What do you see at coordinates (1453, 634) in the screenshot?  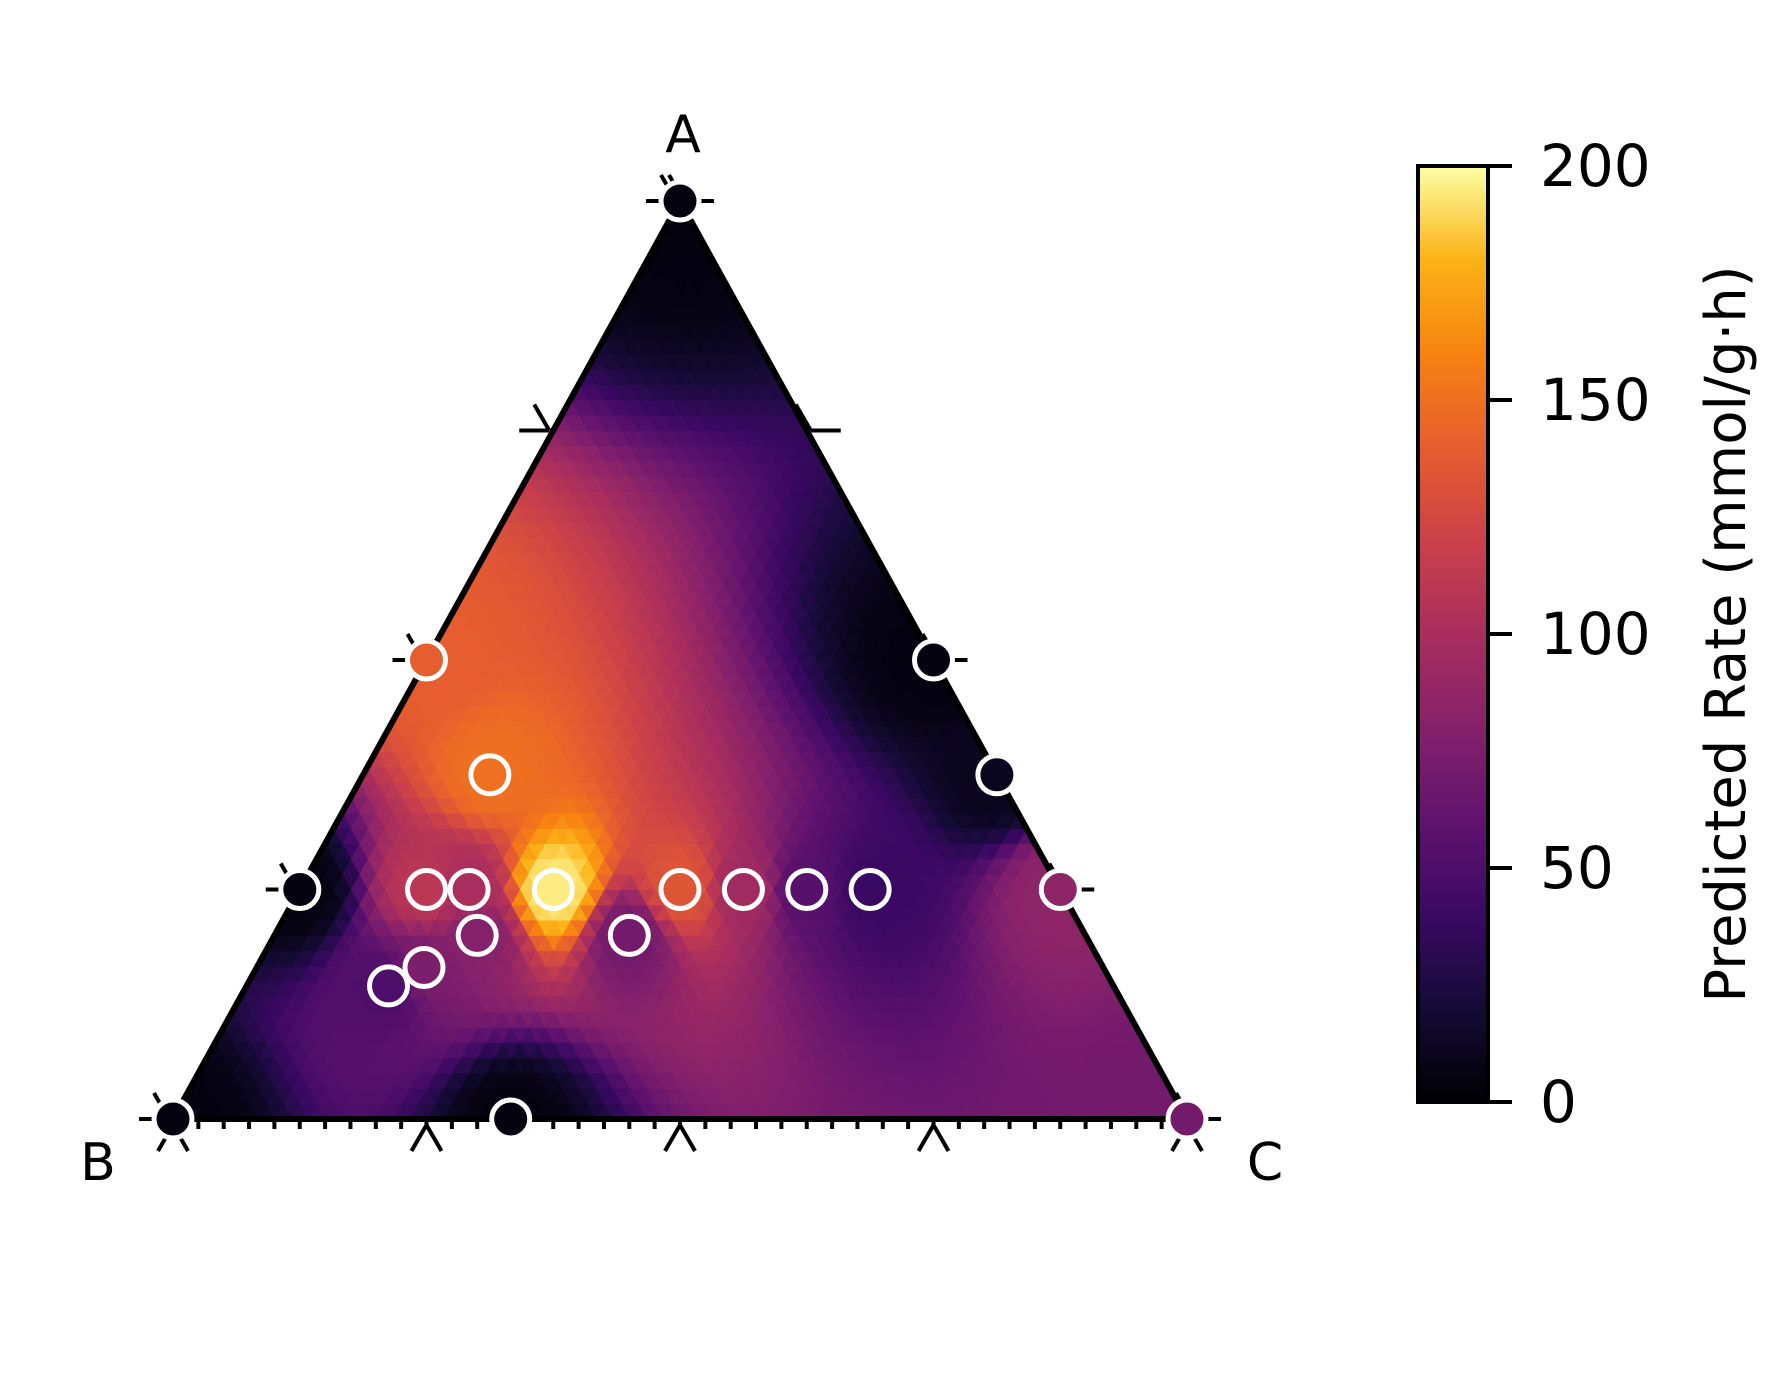 I see `colorbar-gradient` at bounding box center [1453, 634].